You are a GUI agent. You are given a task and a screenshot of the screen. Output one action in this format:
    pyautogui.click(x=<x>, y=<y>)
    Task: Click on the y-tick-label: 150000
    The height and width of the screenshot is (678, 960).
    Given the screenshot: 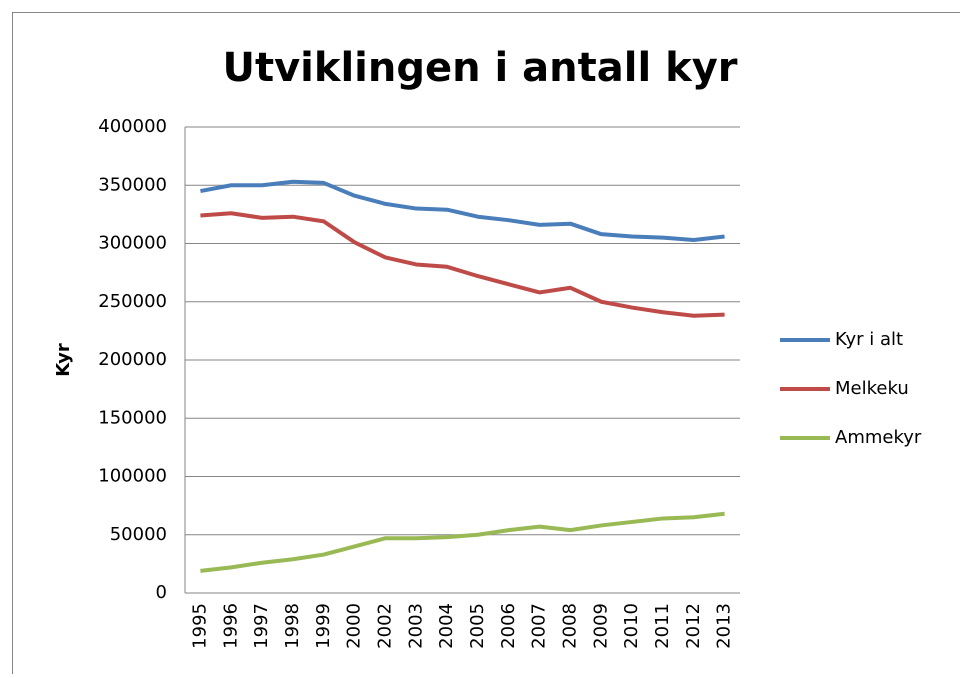 What is the action you would take?
    pyautogui.click(x=132, y=417)
    